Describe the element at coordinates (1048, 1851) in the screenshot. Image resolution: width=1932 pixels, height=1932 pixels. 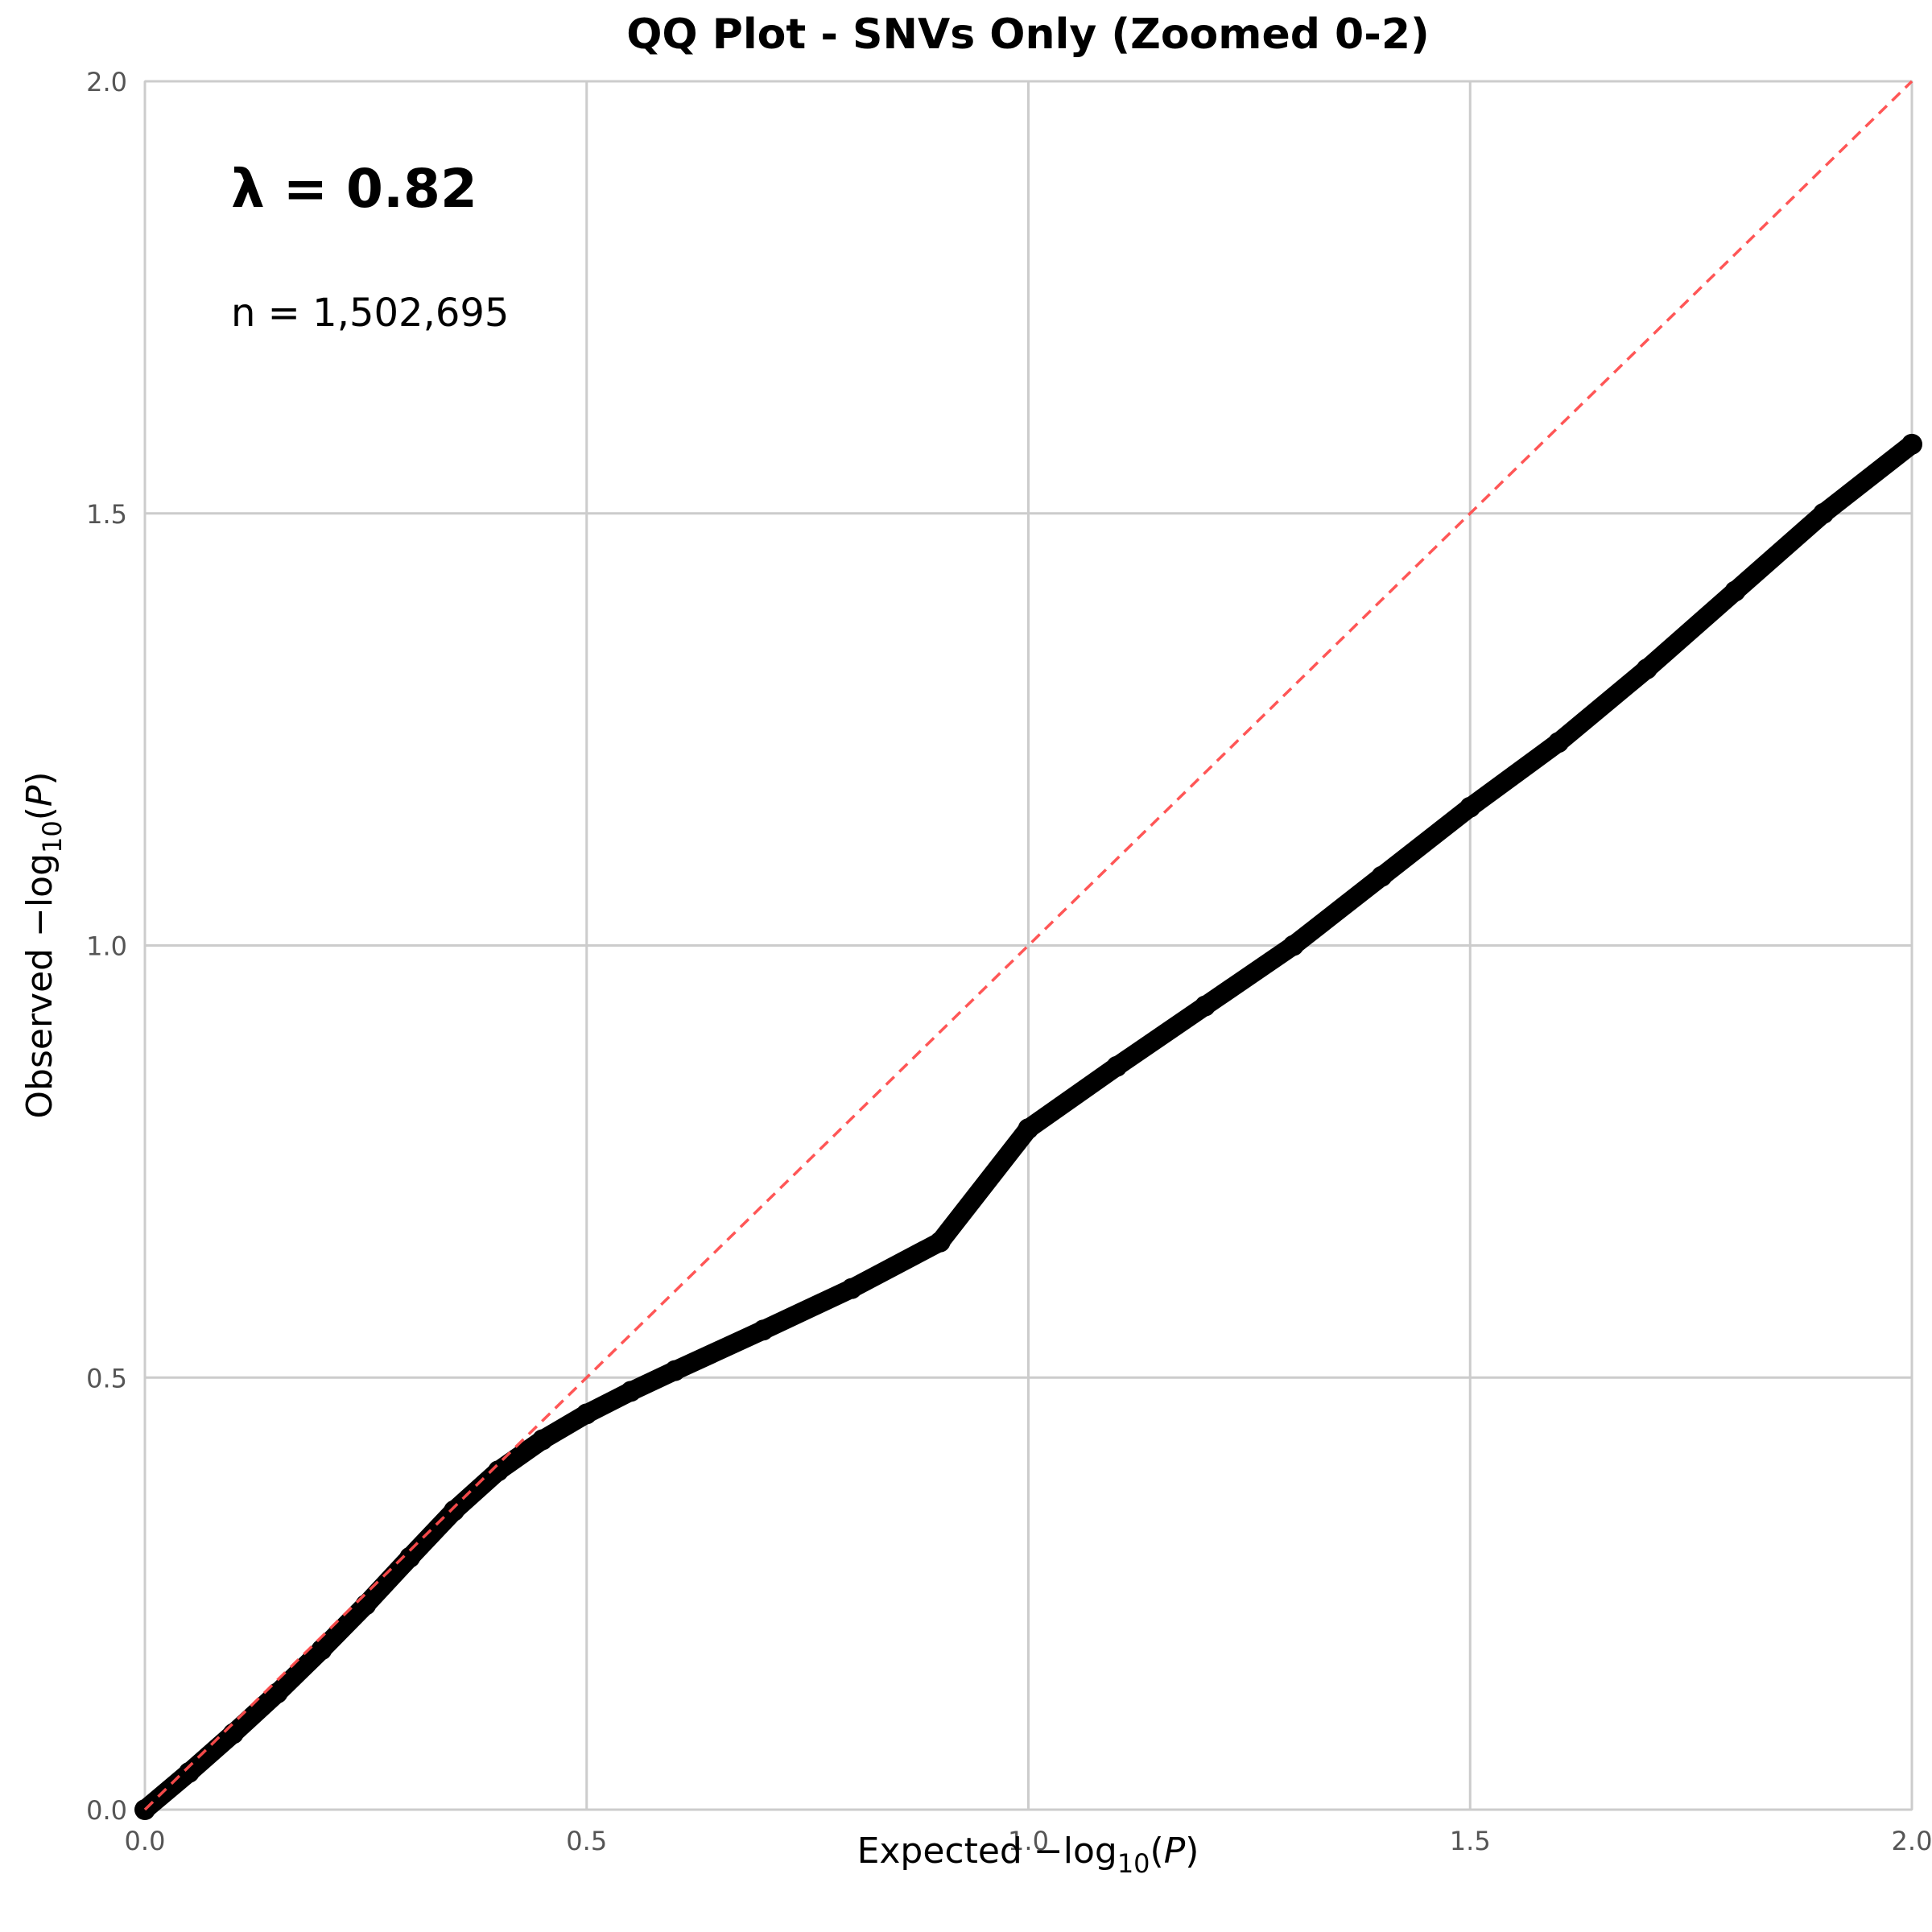
I see `x-axis-label-sign: −` at that location.